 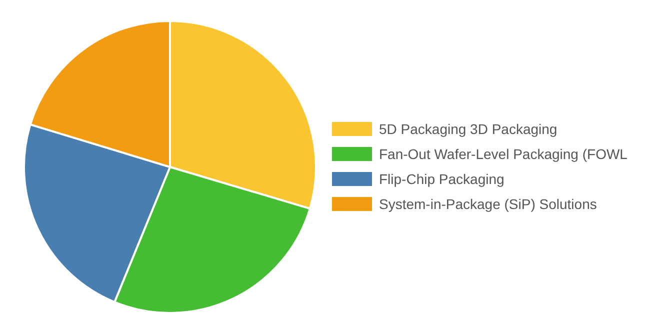 I want to click on legend-label: System-in-Package (SiP) Solutions, so click(x=488, y=204).